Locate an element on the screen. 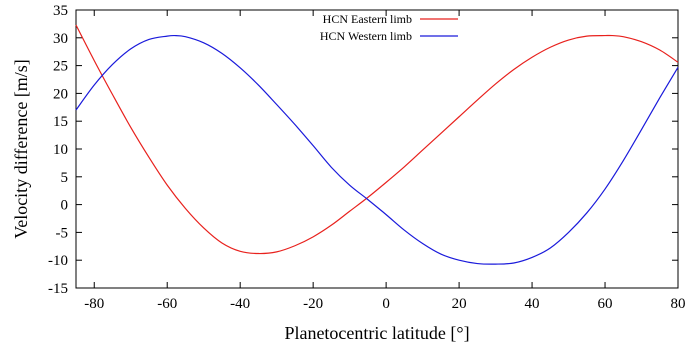 This screenshot has height=351, width=690. y-tick-label: -10 is located at coordinates (58, 261).